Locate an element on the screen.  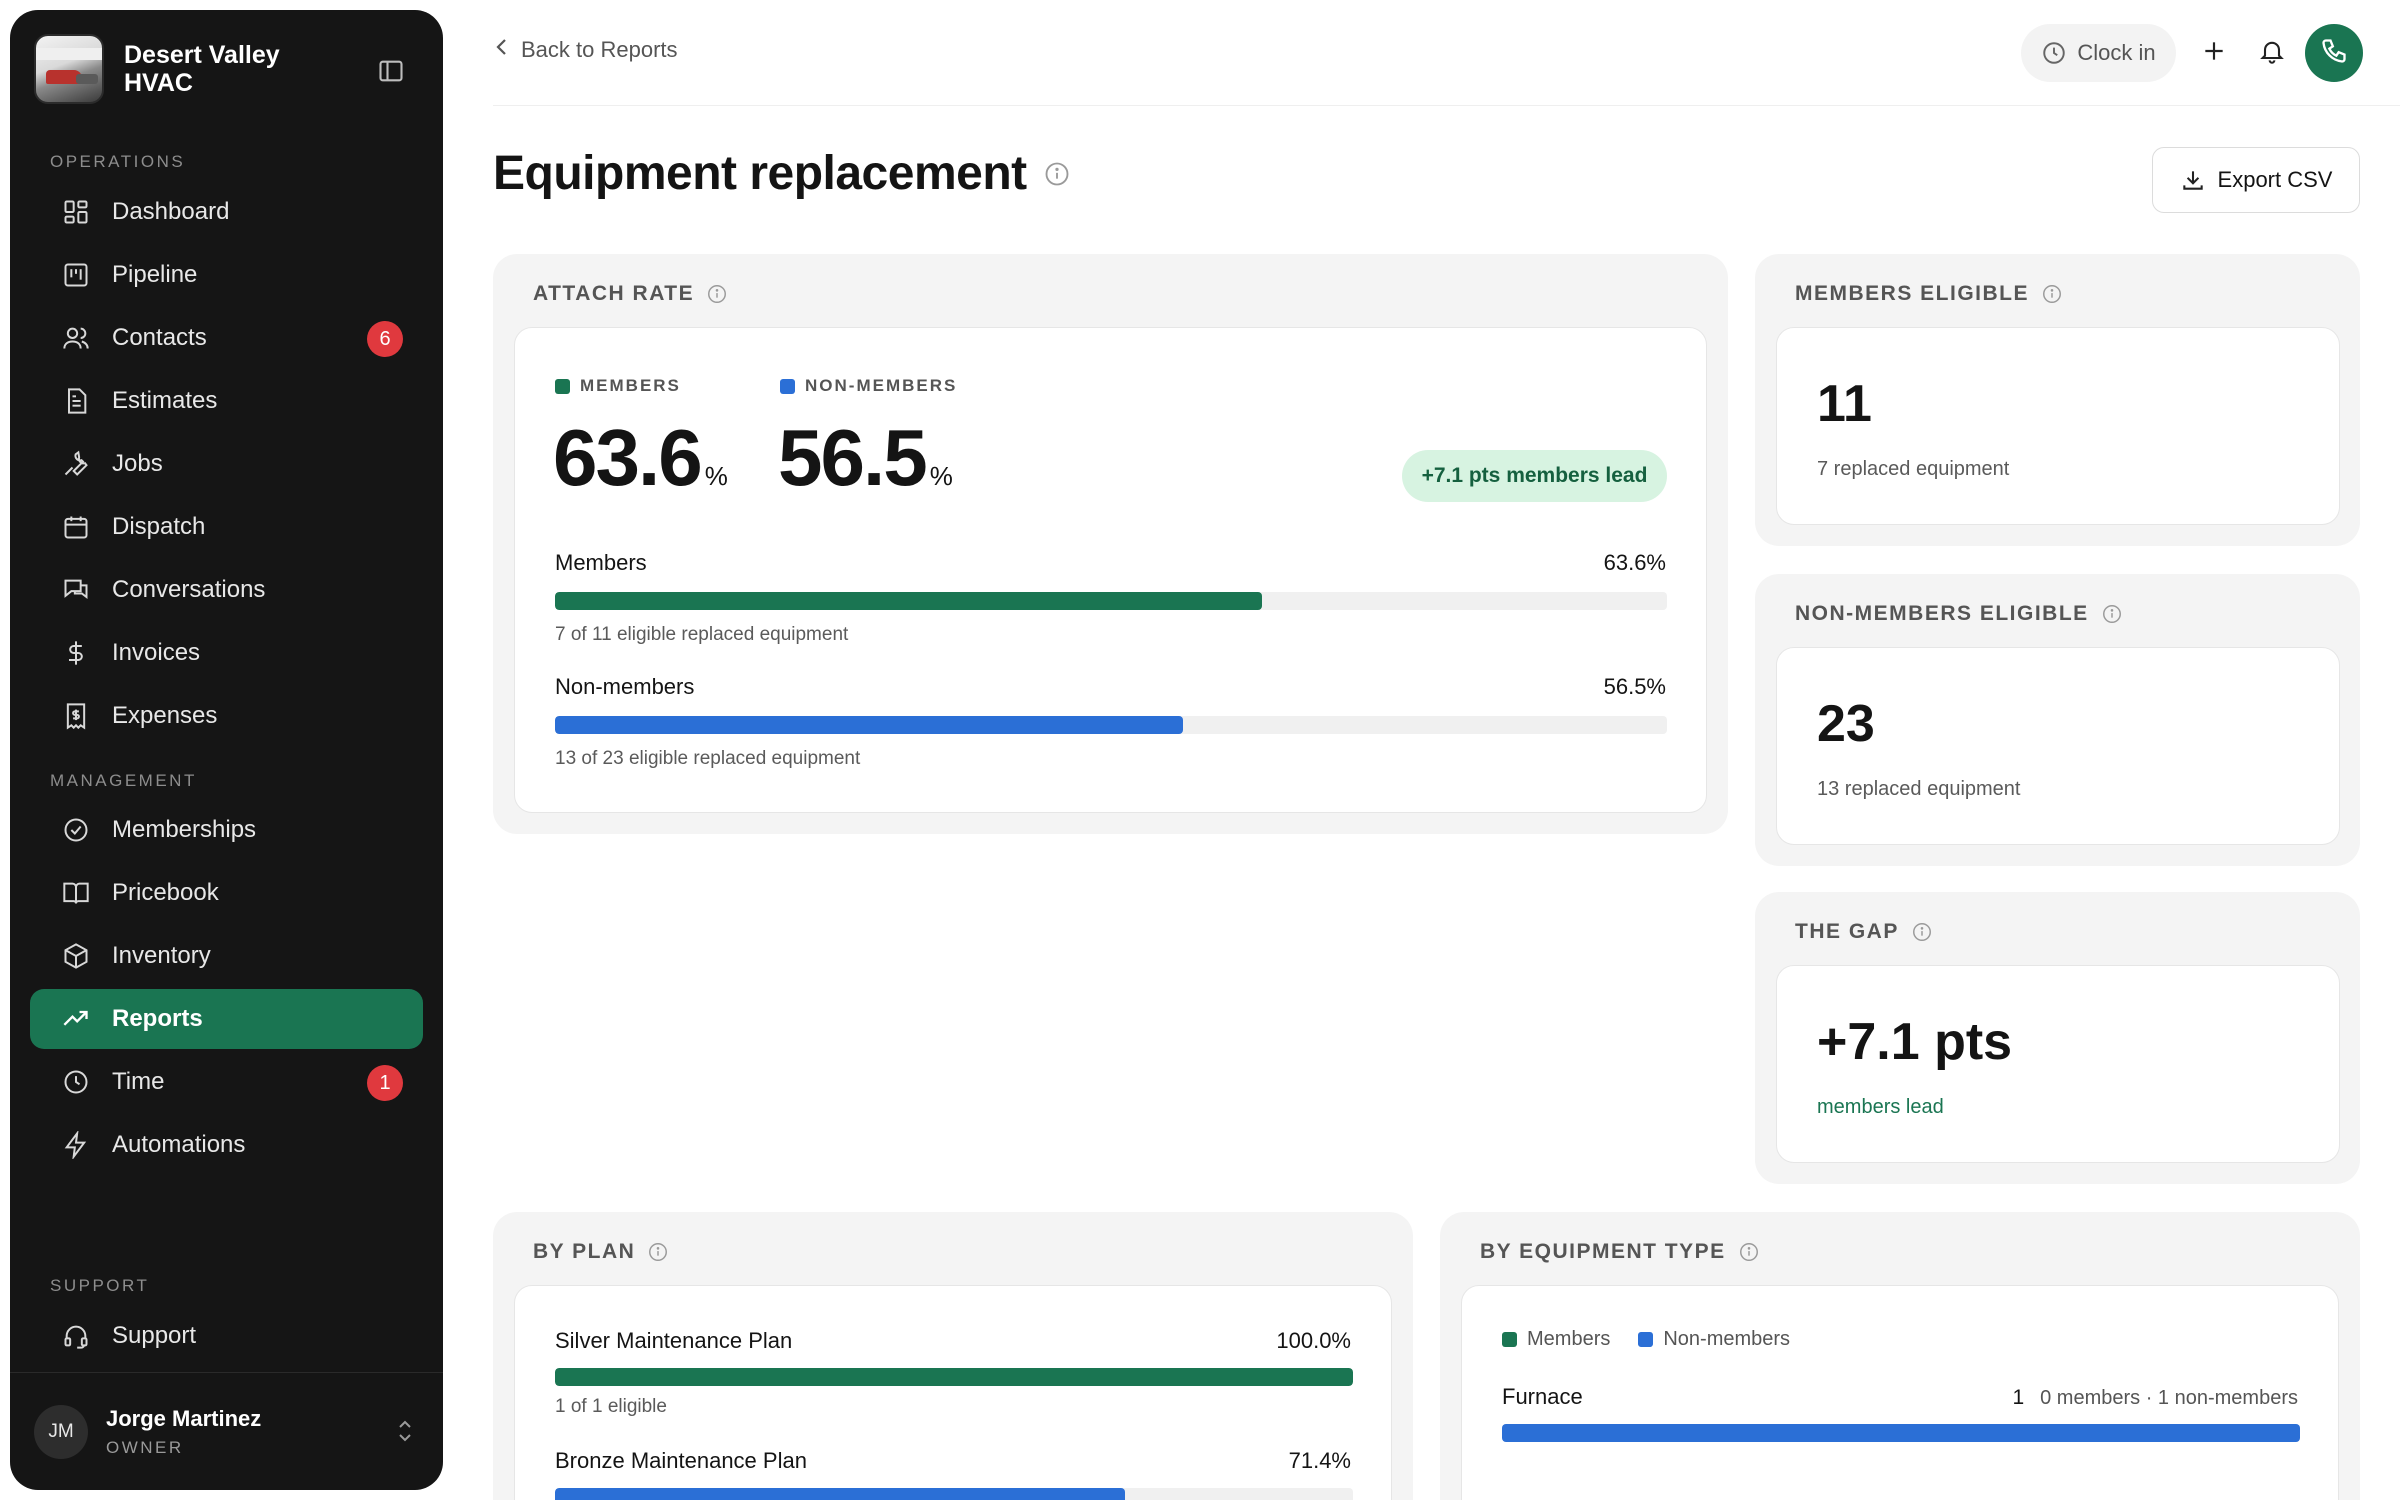
panel-label: NON-MEMBERS ELIGIBLE is located at coordinates (1959, 614).